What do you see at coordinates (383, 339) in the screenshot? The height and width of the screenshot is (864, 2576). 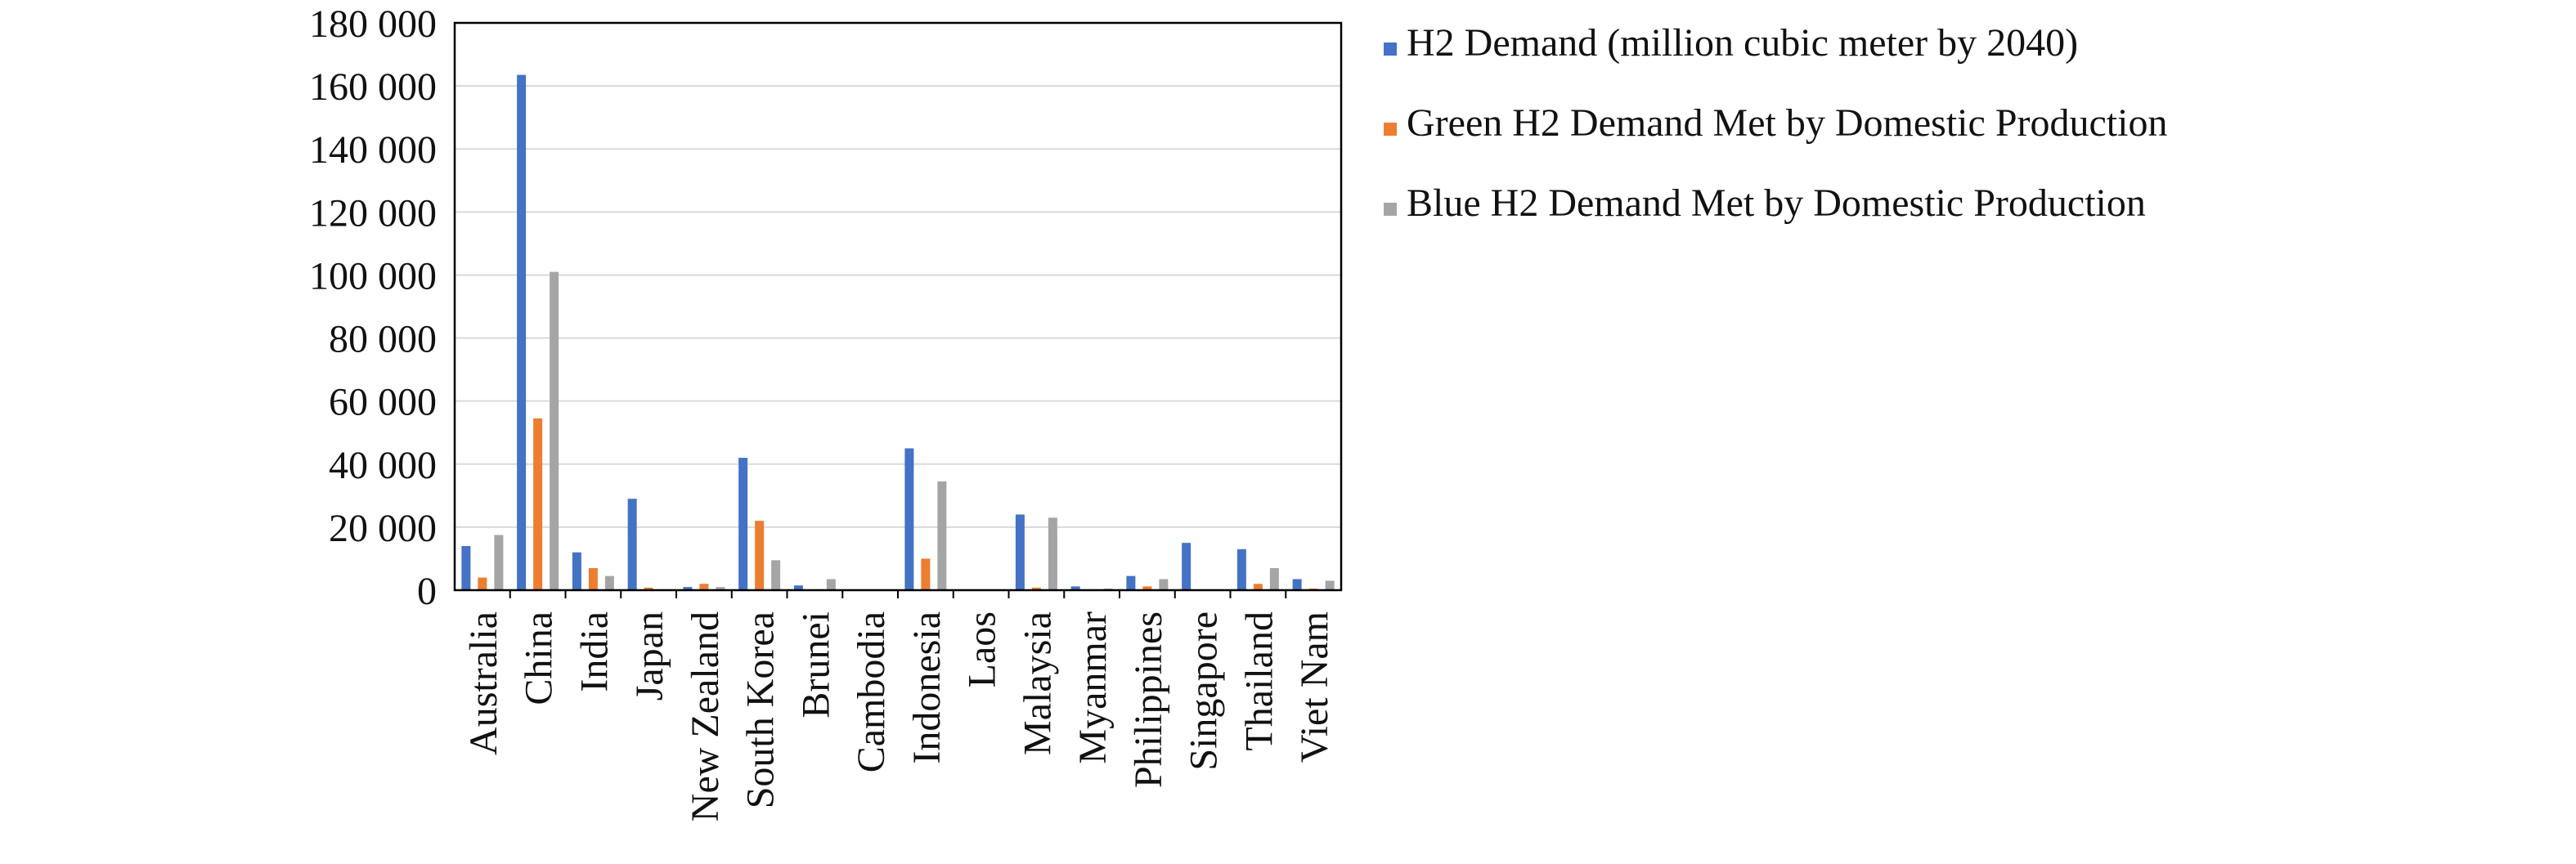 I see `y-tick-label: 80 000` at bounding box center [383, 339].